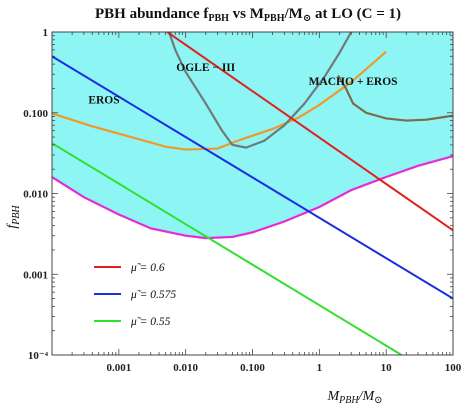 This screenshot has height=409, width=463. I want to click on region-label: MACHO + EROS, so click(353, 82).